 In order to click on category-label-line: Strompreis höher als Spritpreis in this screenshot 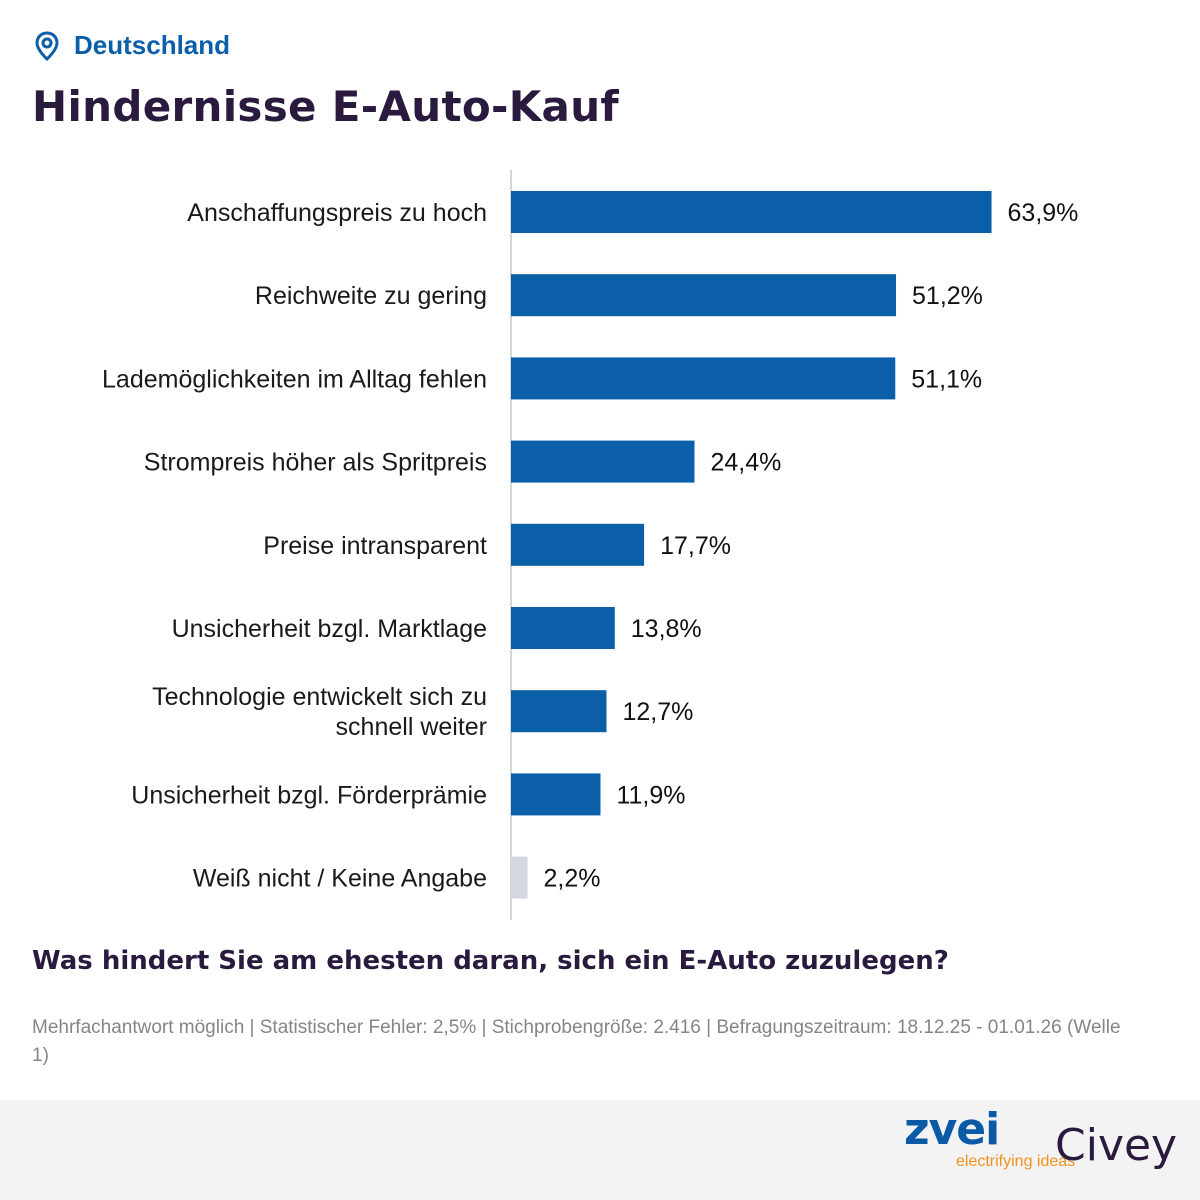, I will do `click(315, 463)`.